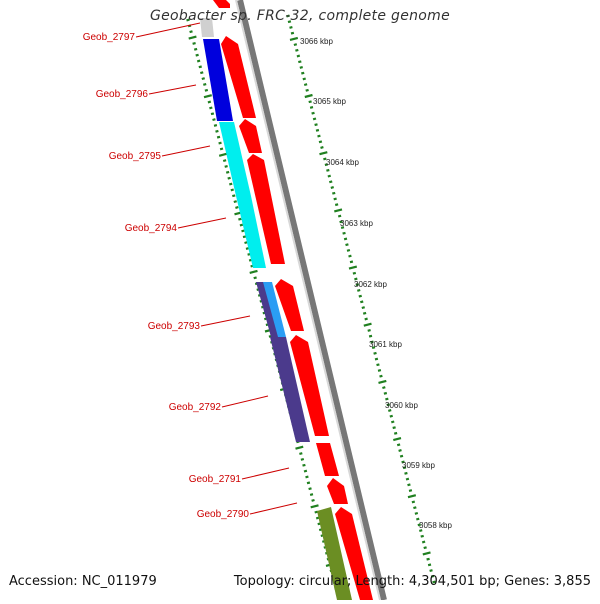  I want to click on gene-label: Geob_2794, so click(151, 228).